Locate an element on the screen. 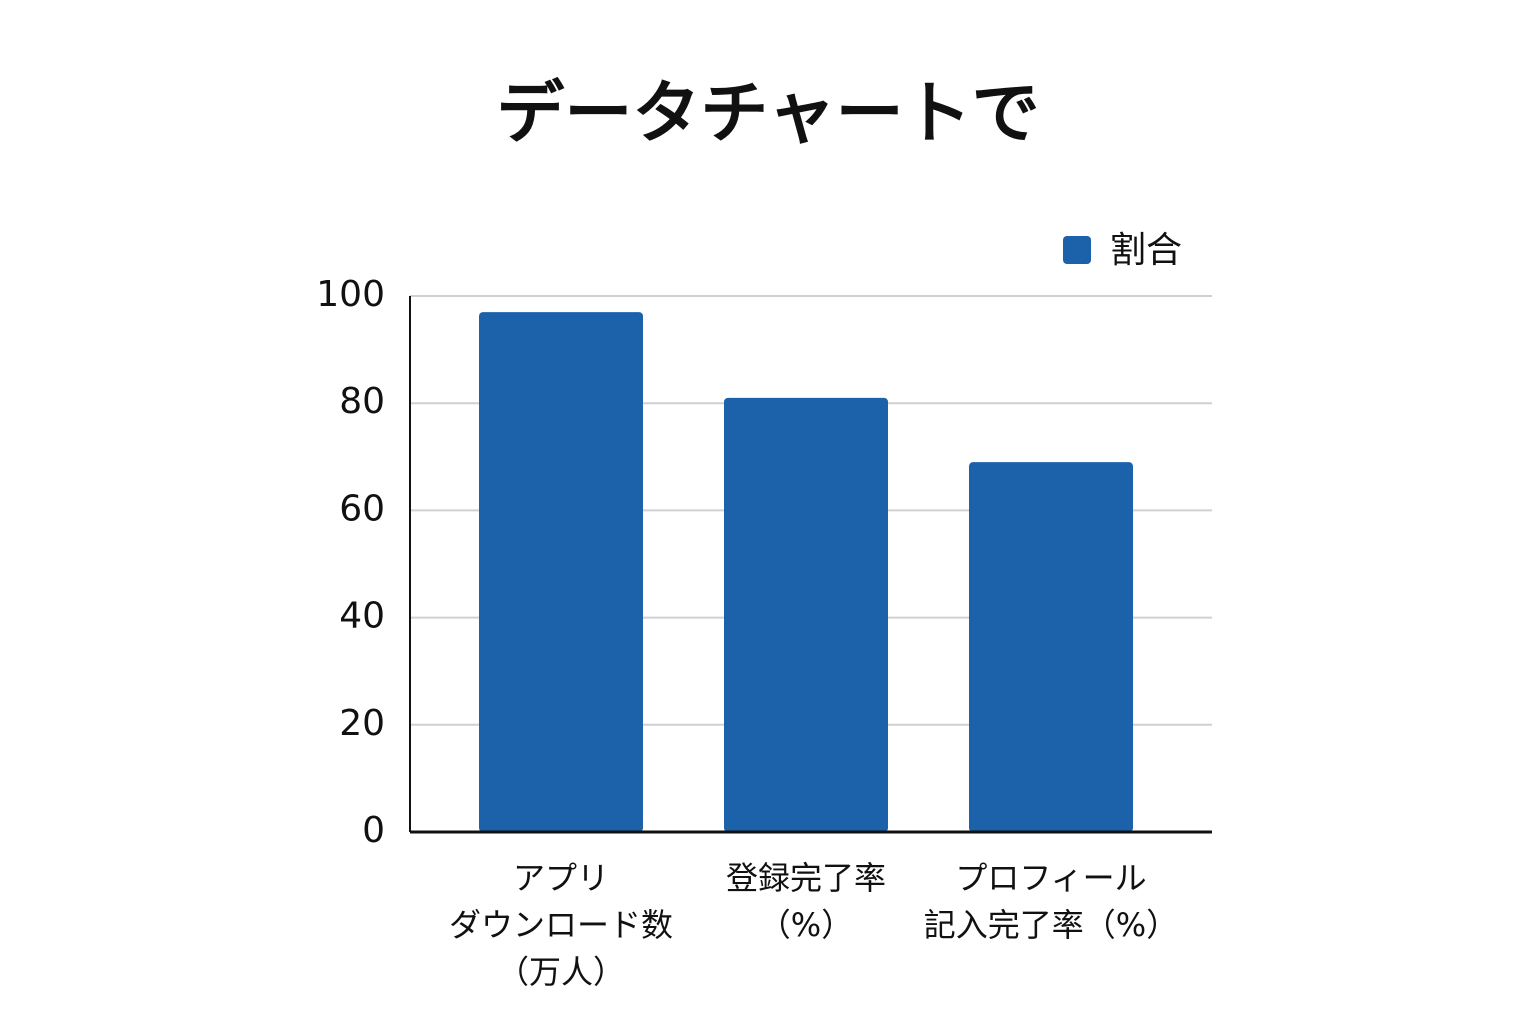 The image size is (1536, 1024). x-tick-label: 登録完了率 is located at coordinates (806, 878).